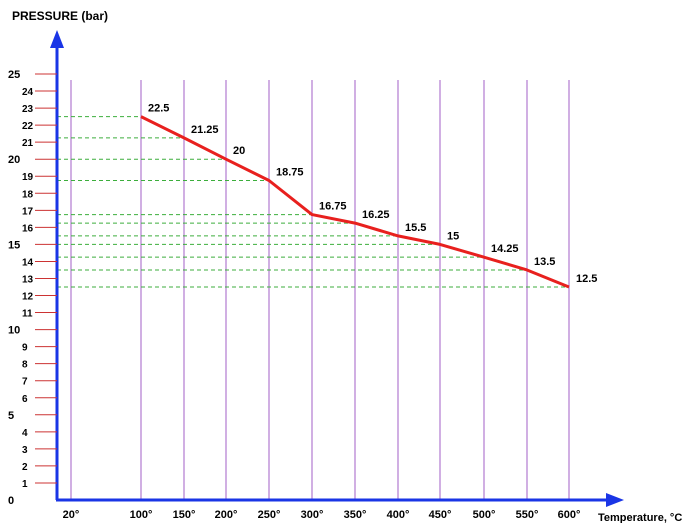  I want to click on y-tick-label: 11, so click(27, 314).